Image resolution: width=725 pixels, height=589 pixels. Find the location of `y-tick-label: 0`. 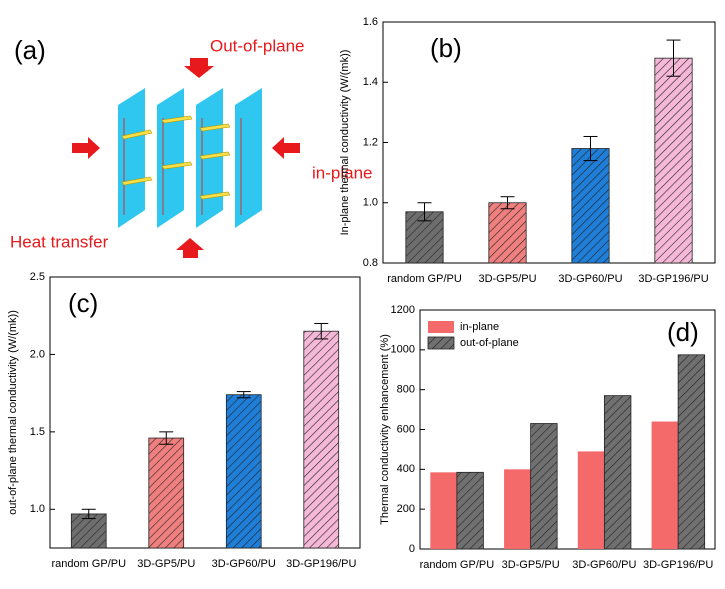

y-tick-label: 0 is located at coordinates (412, 549).